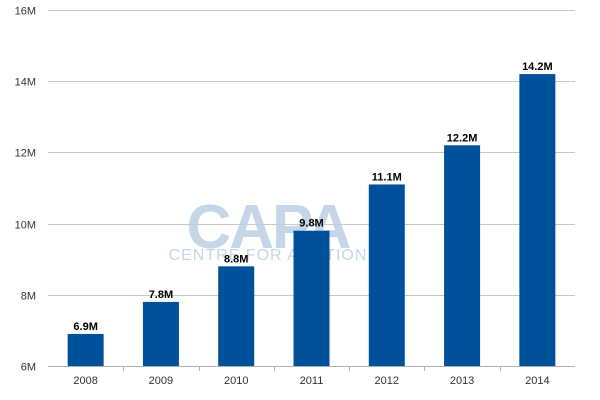  I want to click on x-tick-label-2011: 2011, so click(312, 381).